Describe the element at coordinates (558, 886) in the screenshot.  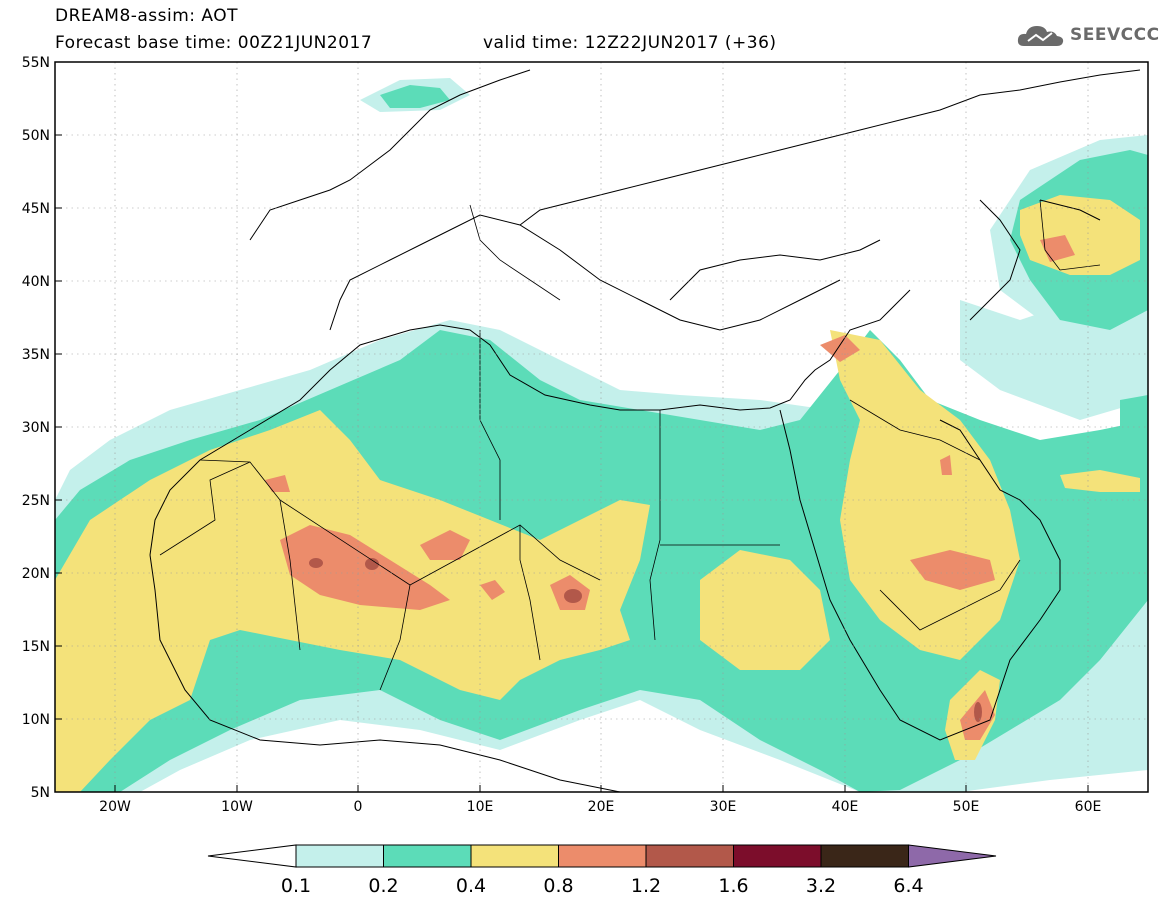
I see `colorbar-label: 0.8` at that location.